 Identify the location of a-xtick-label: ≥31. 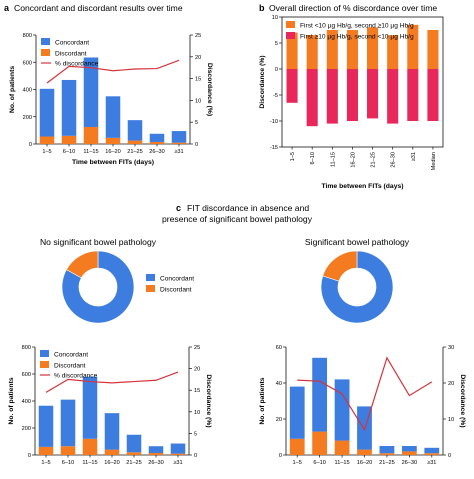
(178, 152).